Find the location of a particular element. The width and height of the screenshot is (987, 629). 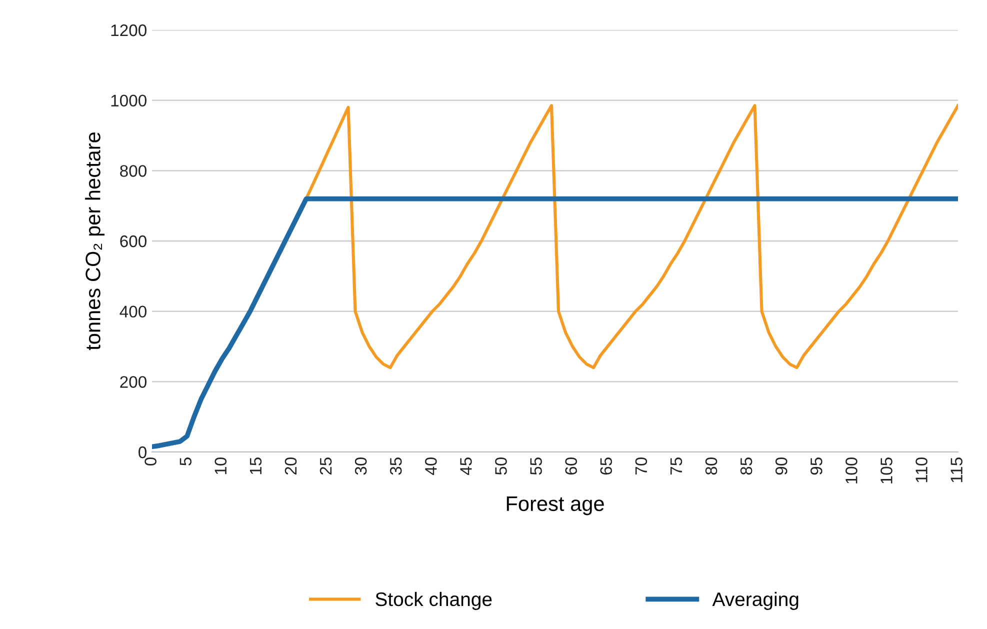

y-tick-label: 800 is located at coordinates (133, 171).